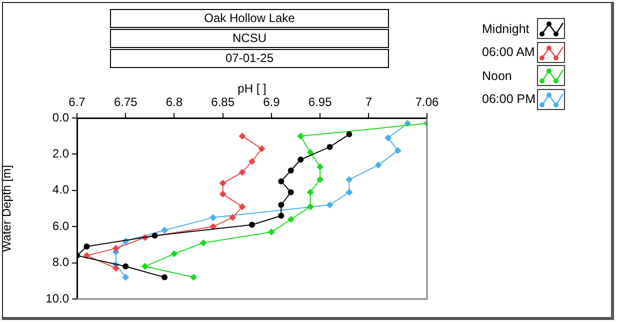 The height and width of the screenshot is (324, 620). What do you see at coordinates (58, 298) in the screenshot?
I see `y-tick-label: 10.0` at bounding box center [58, 298].